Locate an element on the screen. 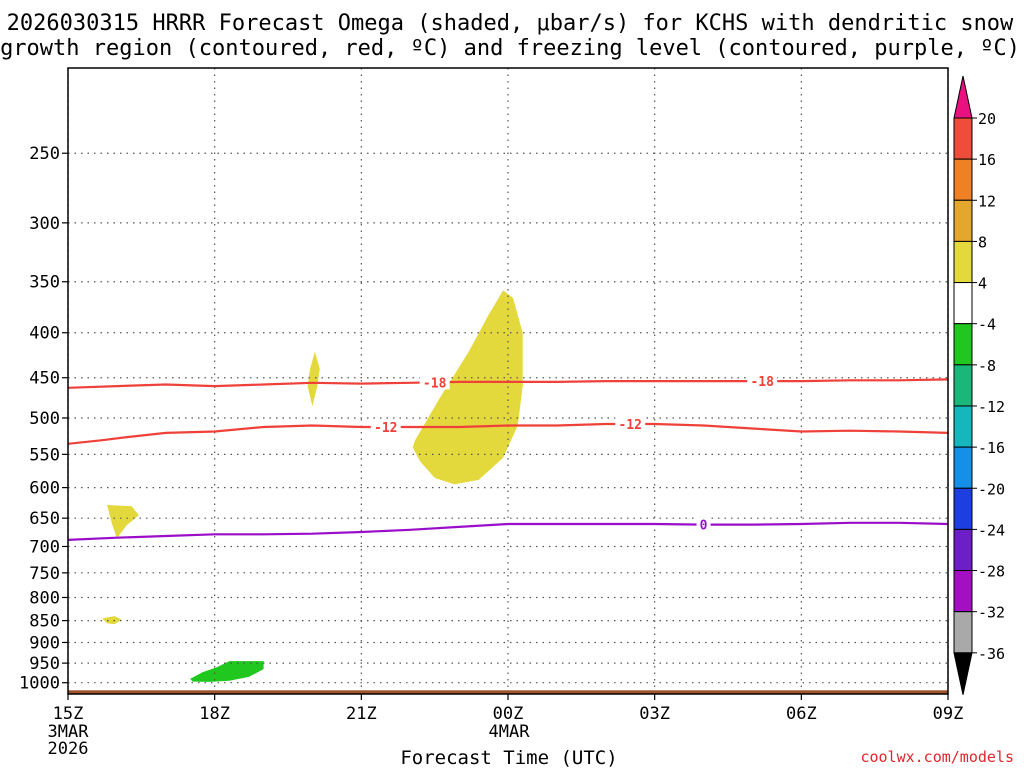 This screenshot has width=1024, height=768. y-tick-label-800: 800 is located at coordinates (44, 598).